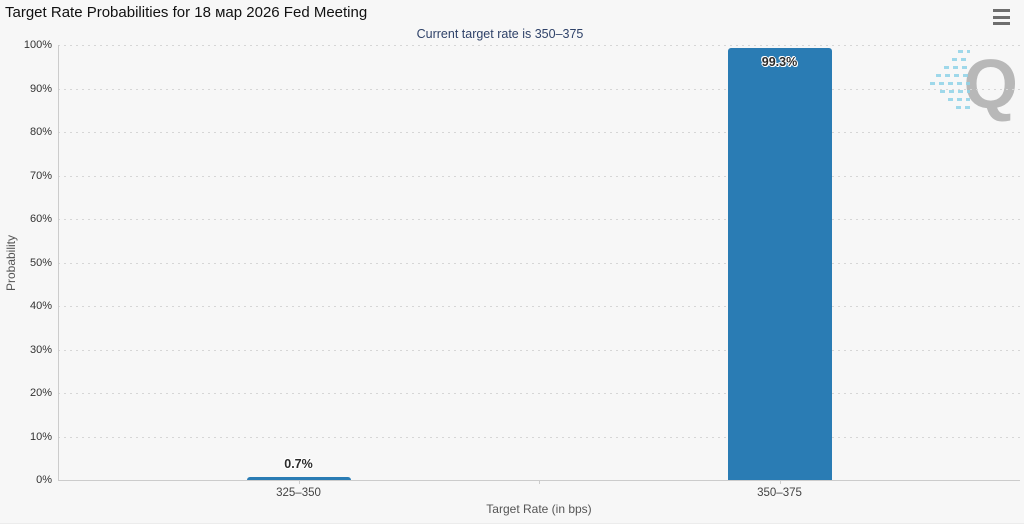 This screenshot has width=1024, height=530. I want to click on x-axis-category-label: 325–350, so click(298, 493).